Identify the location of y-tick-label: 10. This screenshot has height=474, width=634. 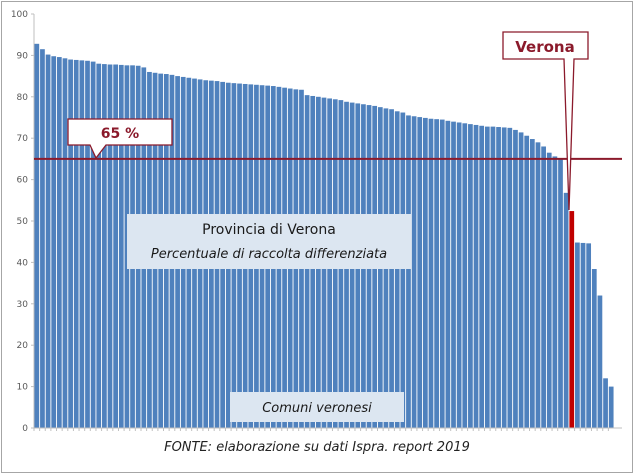
(23, 388).